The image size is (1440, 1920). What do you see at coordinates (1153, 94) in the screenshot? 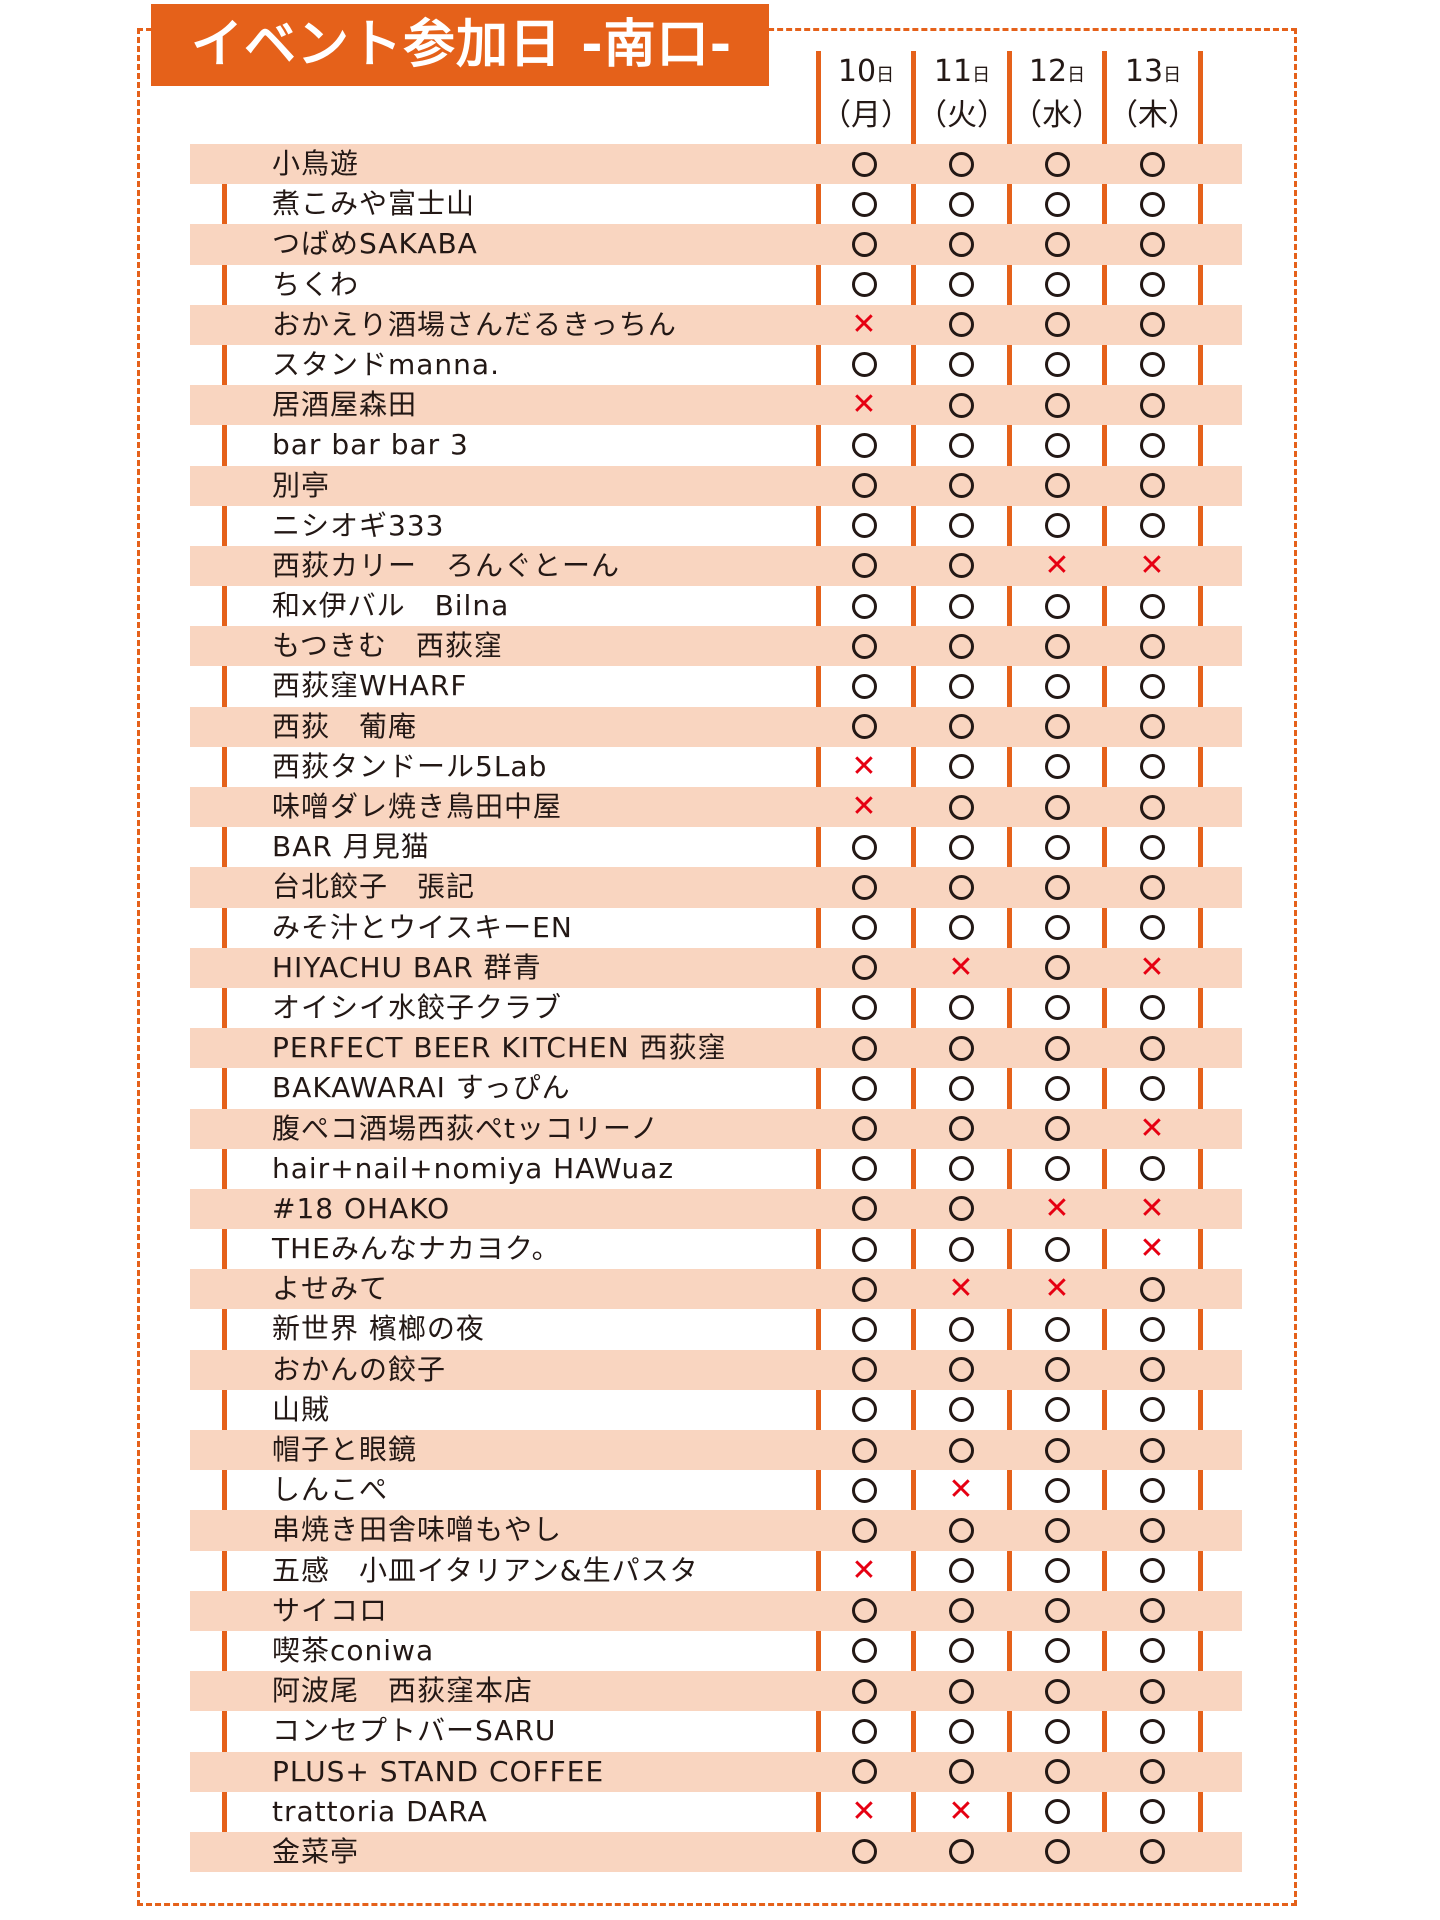
I see `column-header-13: 13日 （木）` at bounding box center [1153, 94].